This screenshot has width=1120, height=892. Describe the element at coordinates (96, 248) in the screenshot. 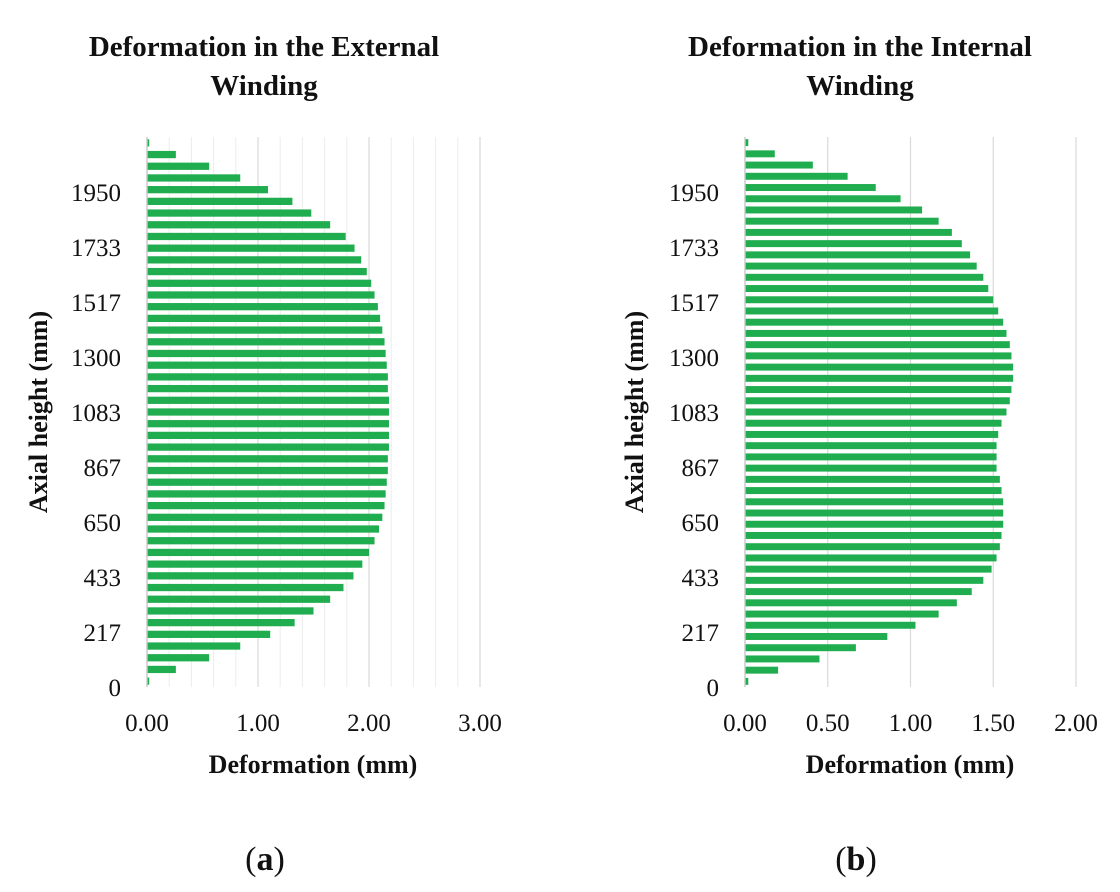

I see `y-tick-label: 1733` at that location.